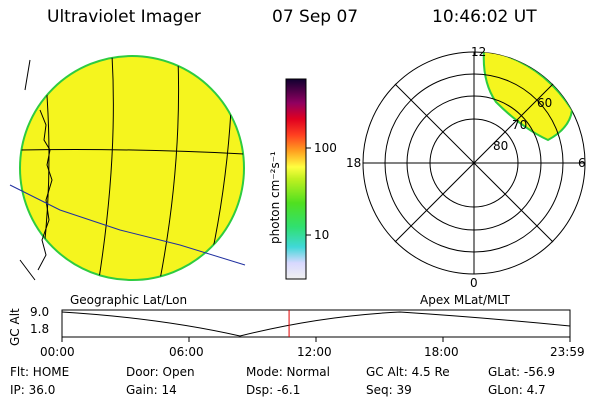 This screenshot has height=400, width=600. I want to click on mlt-label-0: 0, so click(474, 283).